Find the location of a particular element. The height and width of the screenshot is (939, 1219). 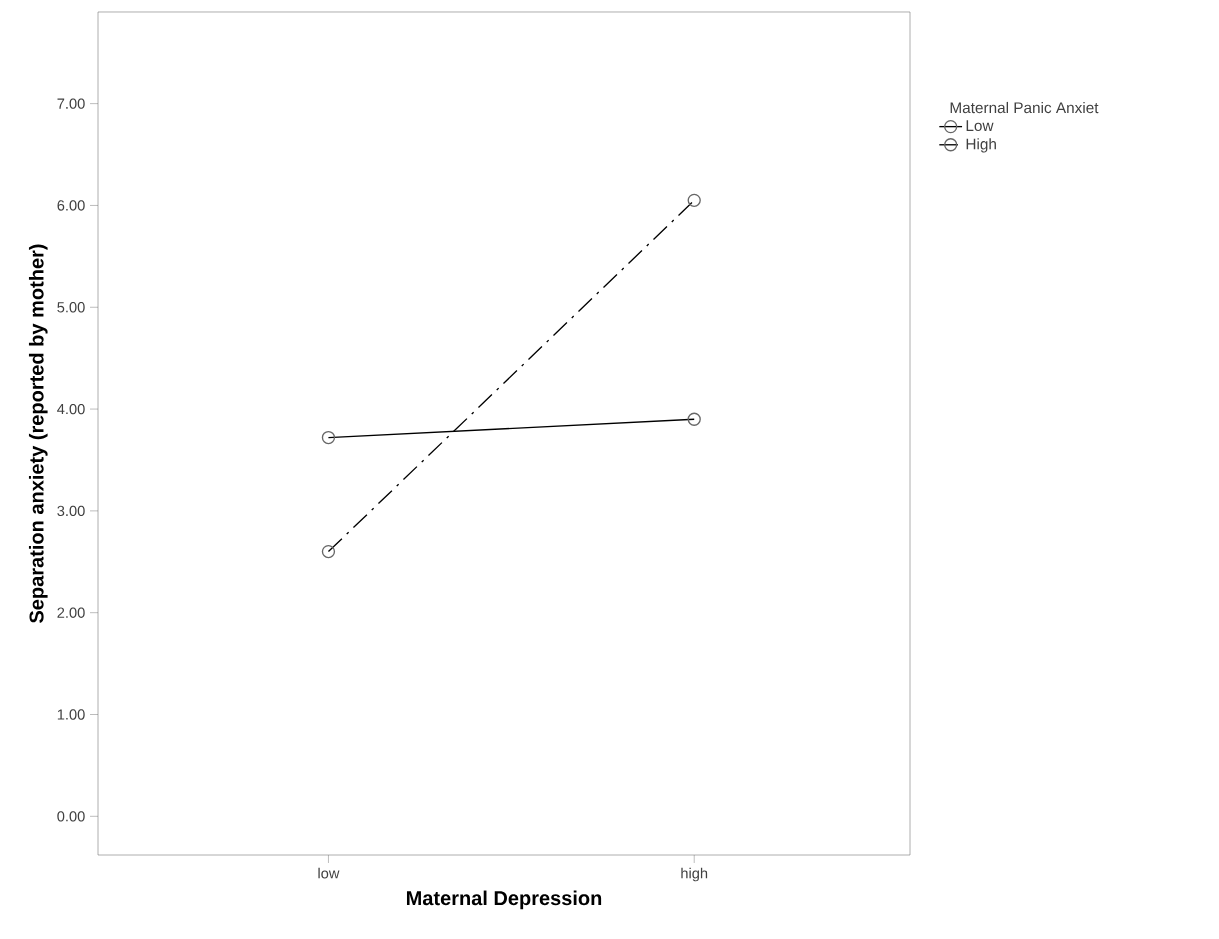

y-tick-label: 6.00 is located at coordinates (71, 205).